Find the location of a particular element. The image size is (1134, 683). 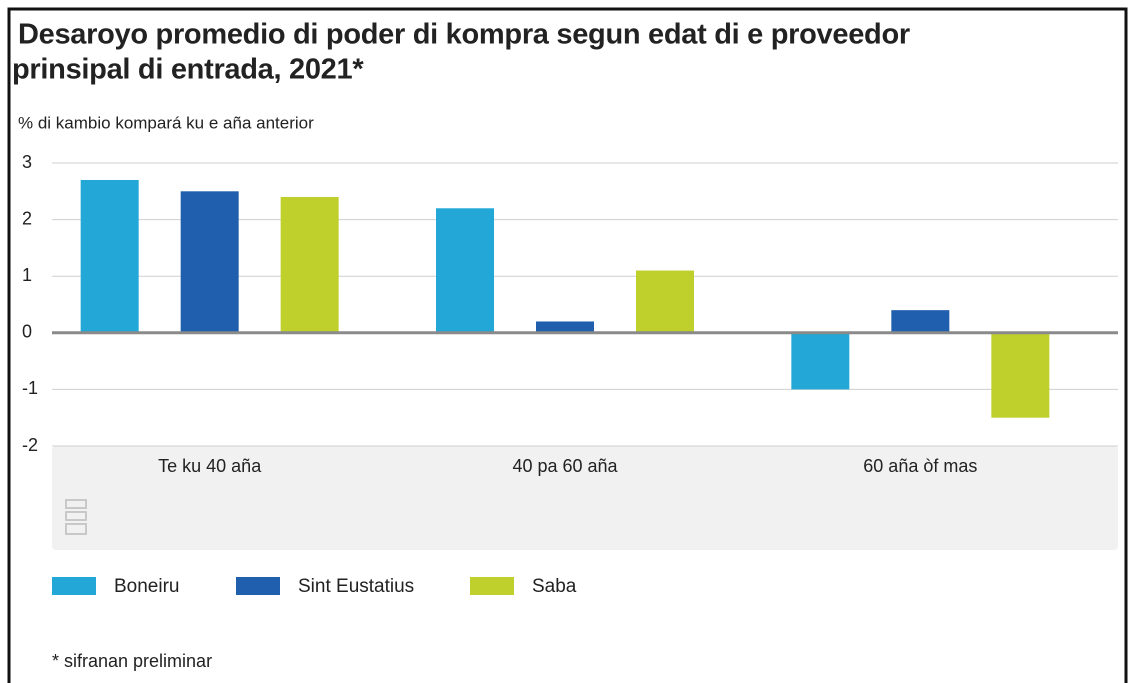

y-tick-label: 0 is located at coordinates (27, 332).